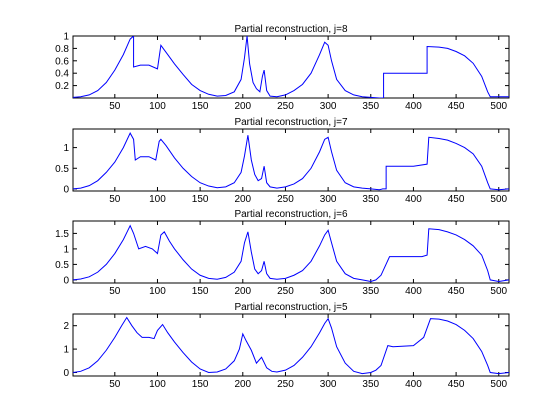  Describe the element at coordinates (291, 214) in the screenshot. I see `subplot-title: Partial reconstruction, j=6` at that location.